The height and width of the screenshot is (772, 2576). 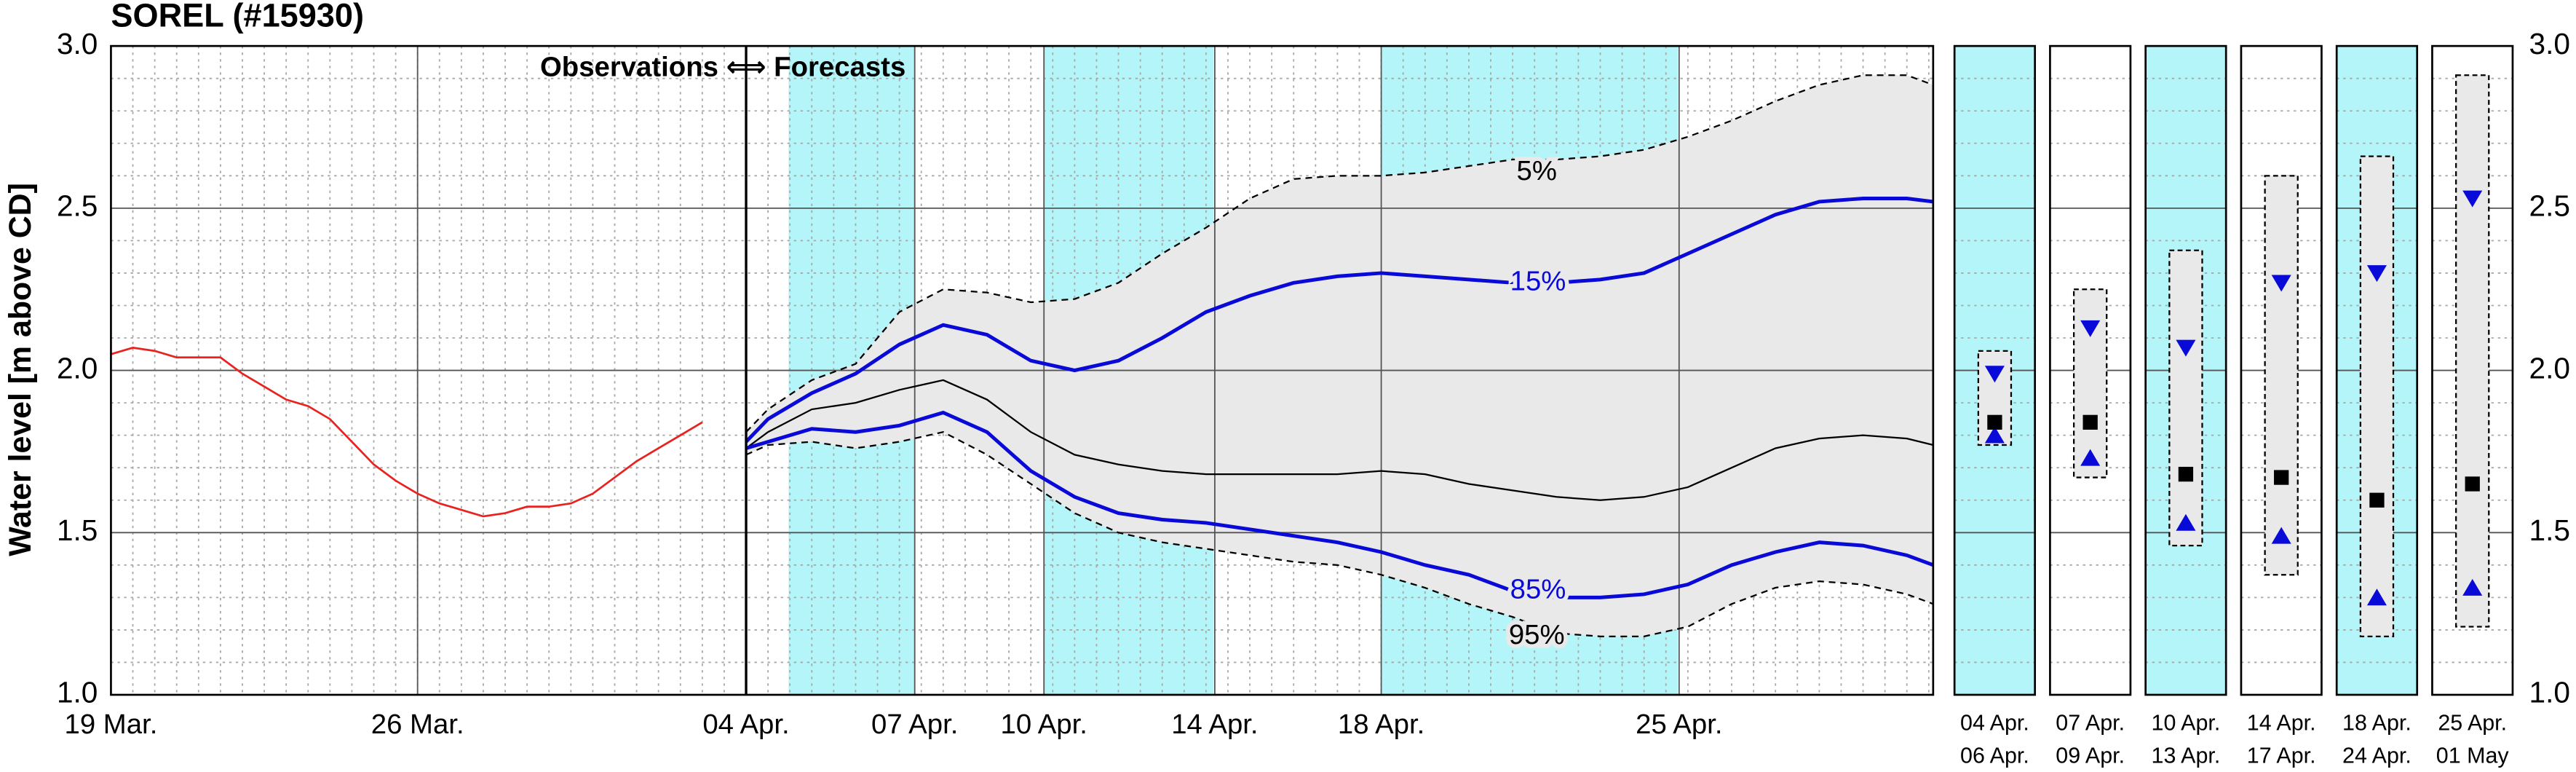 What do you see at coordinates (1381, 724) in the screenshot?
I see `x-tick-label: 18 Apr.` at bounding box center [1381, 724].